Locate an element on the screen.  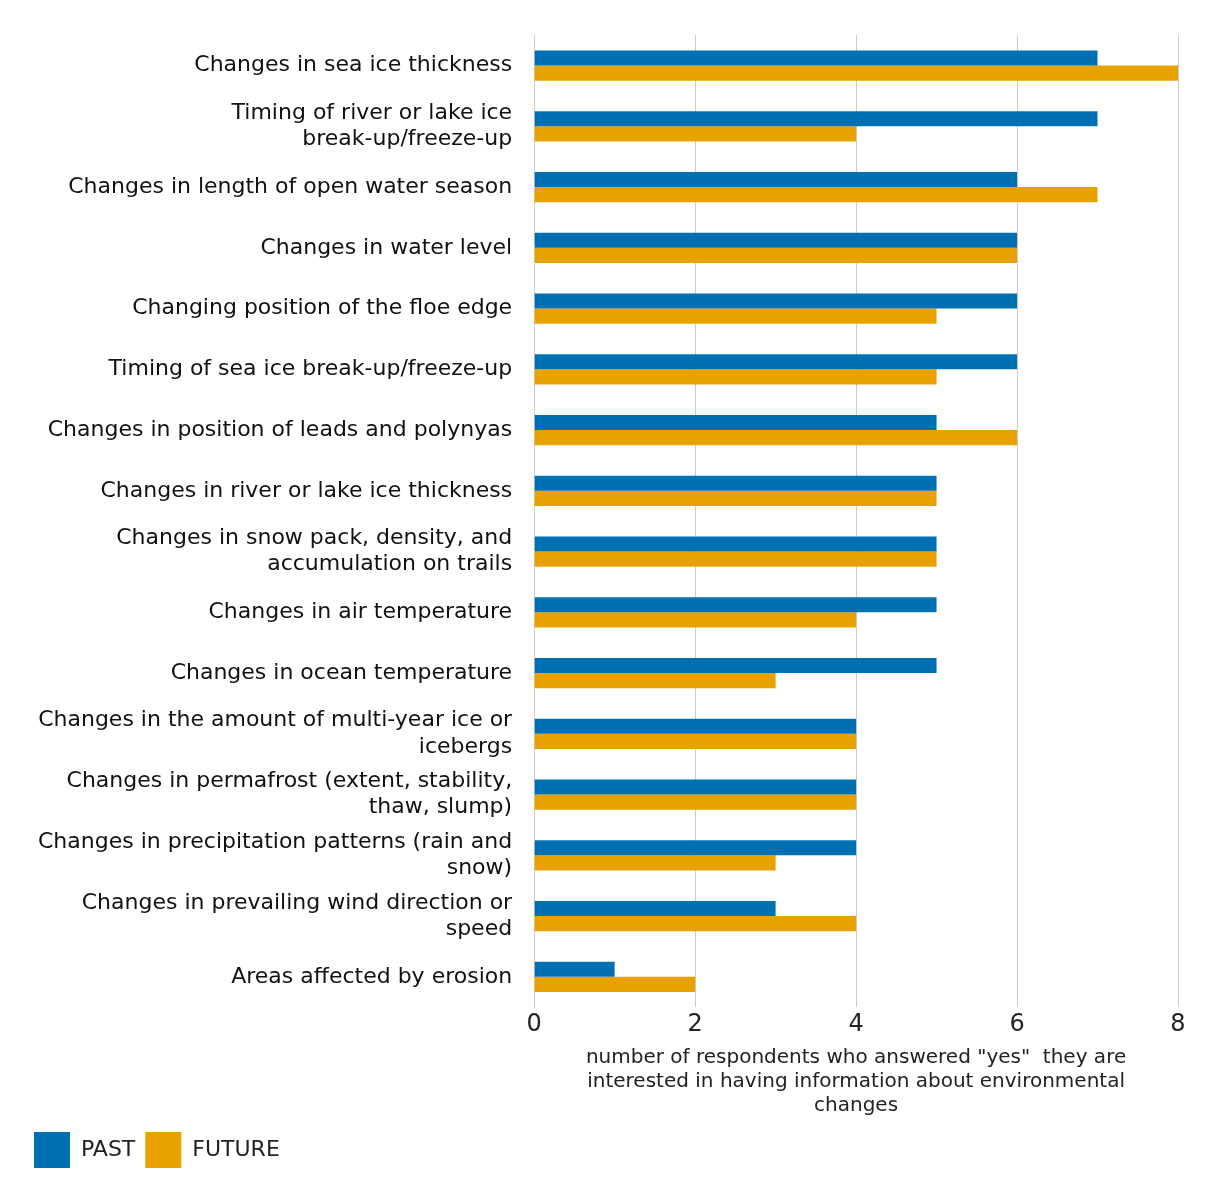
y-tick-label: Changes in sea ice thickness is located at coordinates (353, 64).